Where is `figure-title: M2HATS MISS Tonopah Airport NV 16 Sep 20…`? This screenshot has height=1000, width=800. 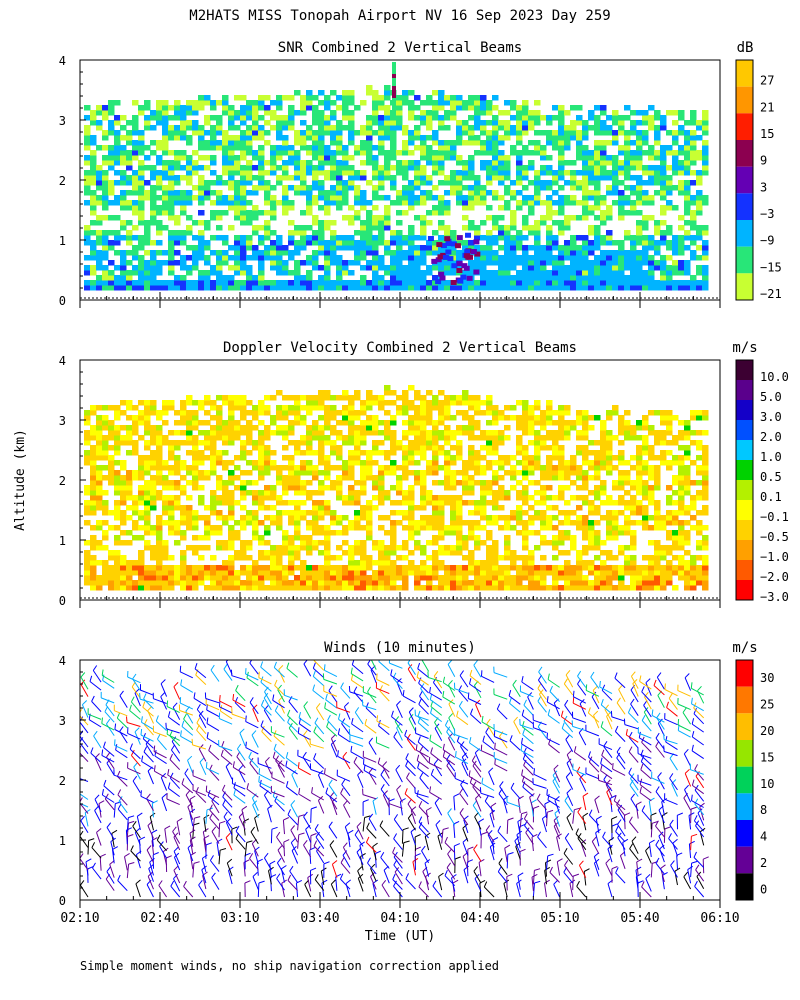 figure-title: M2HATS MISS Tonopah Airport NV 16 Sep 20… is located at coordinates (399, 16).